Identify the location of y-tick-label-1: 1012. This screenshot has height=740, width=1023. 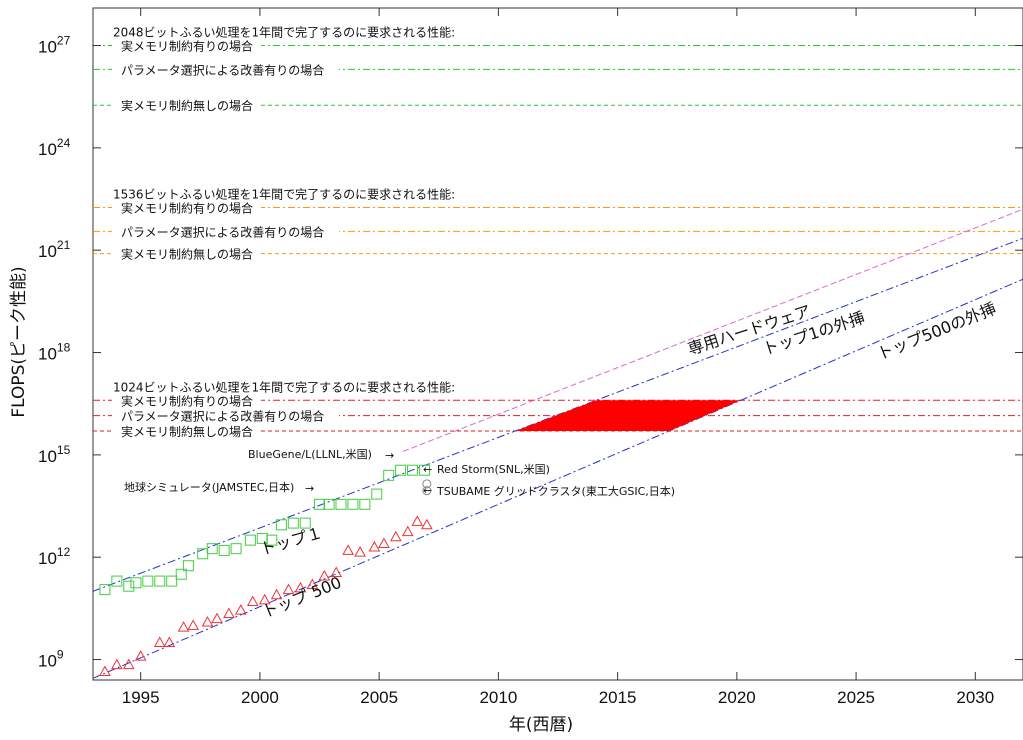
(54, 556).